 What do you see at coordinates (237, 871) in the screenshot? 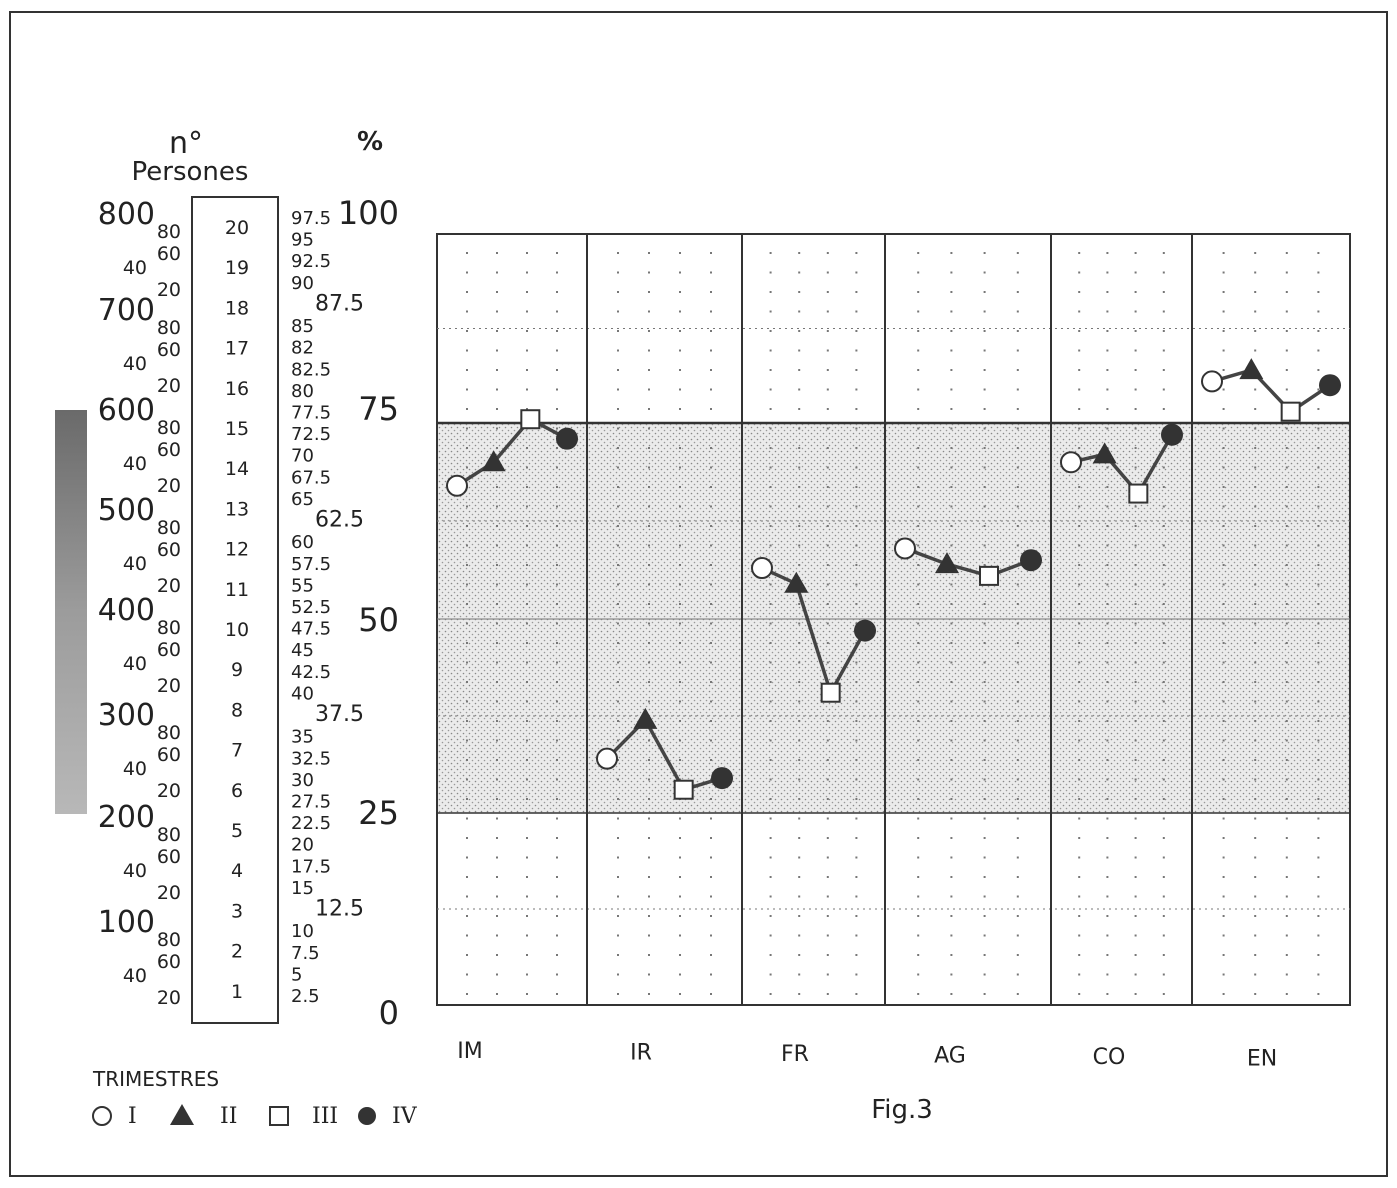
I see `score-label: 4` at bounding box center [237, 871].